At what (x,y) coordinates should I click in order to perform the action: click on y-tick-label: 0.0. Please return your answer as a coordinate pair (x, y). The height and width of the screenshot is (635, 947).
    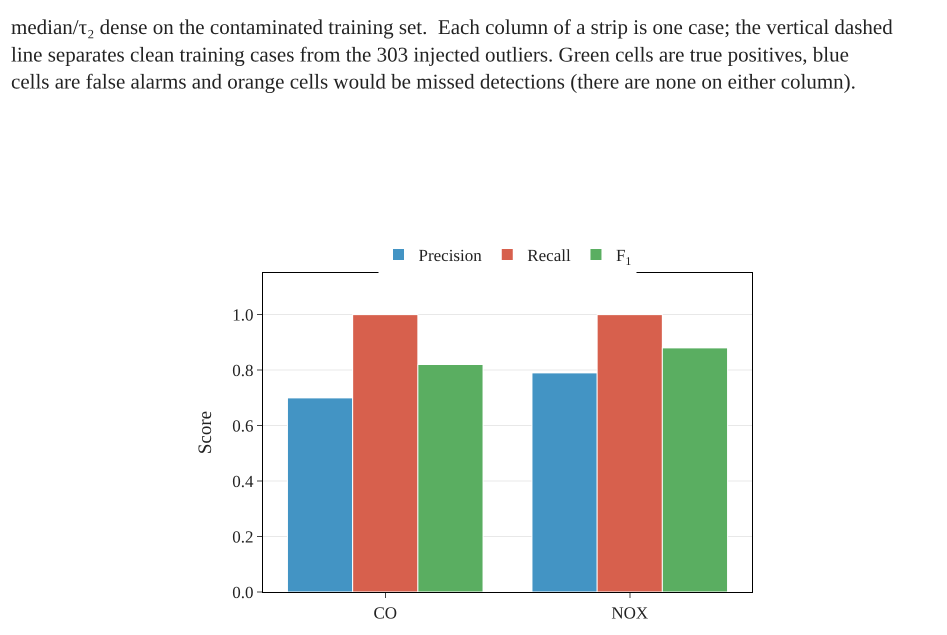
    Looking at the image, I should click on (243, 592).